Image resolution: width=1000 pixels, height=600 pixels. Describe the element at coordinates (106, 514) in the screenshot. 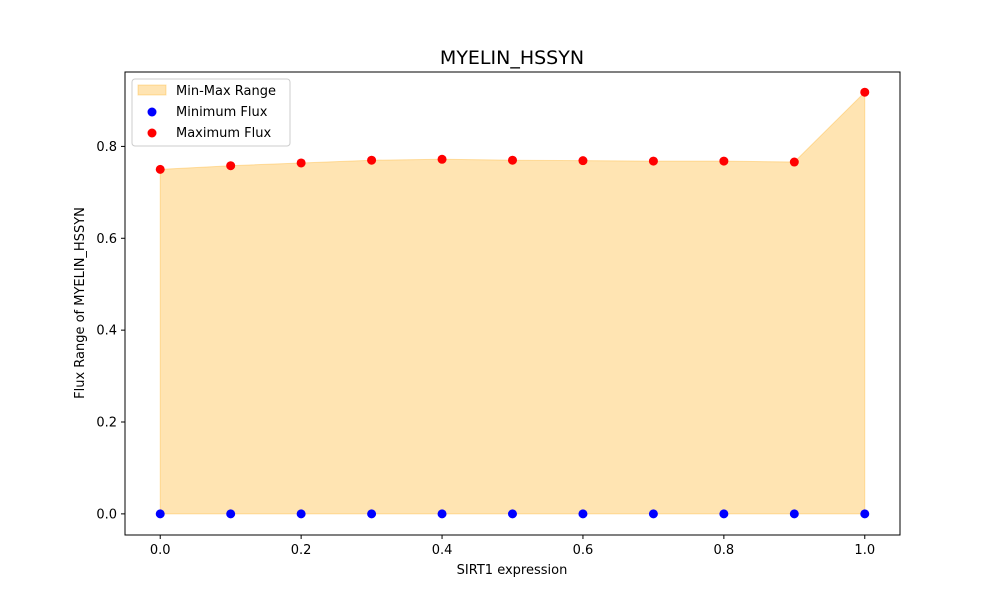

I see `y-tick-label: 0.0` at that location.